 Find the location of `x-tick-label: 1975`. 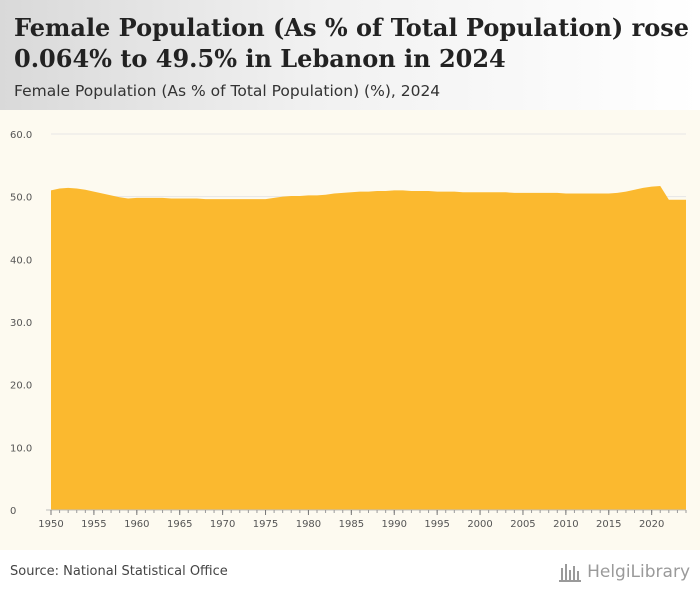

x-tick-label: 1975 is located at coordinates (265, 524).